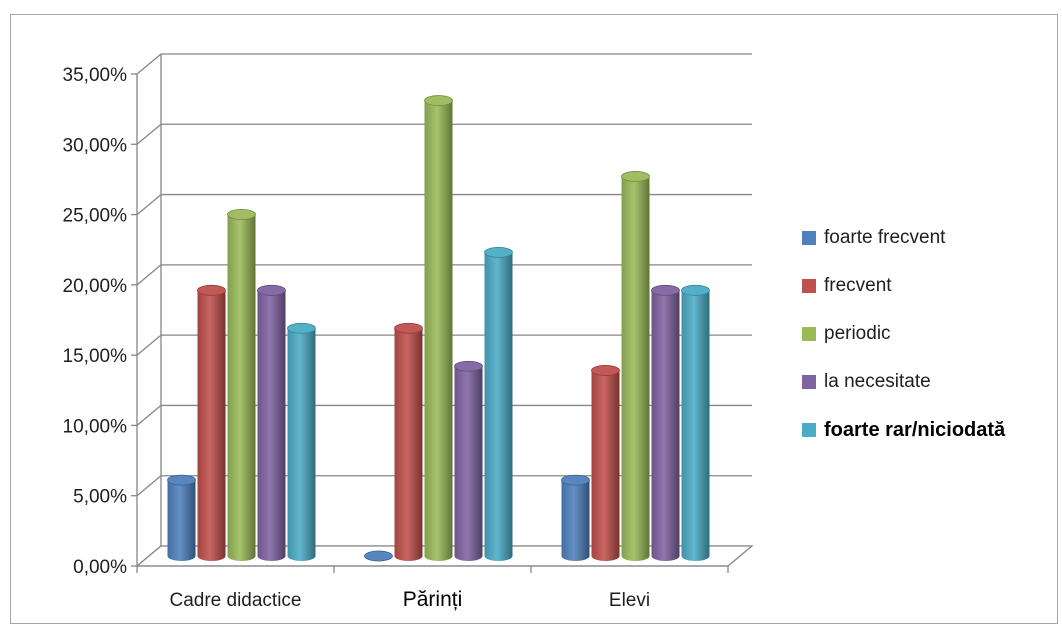  What do you see at coordinates (885, 237) in the screenshot?
I see `legend-label: foarte frecvent` at bounding box center [885, 237].